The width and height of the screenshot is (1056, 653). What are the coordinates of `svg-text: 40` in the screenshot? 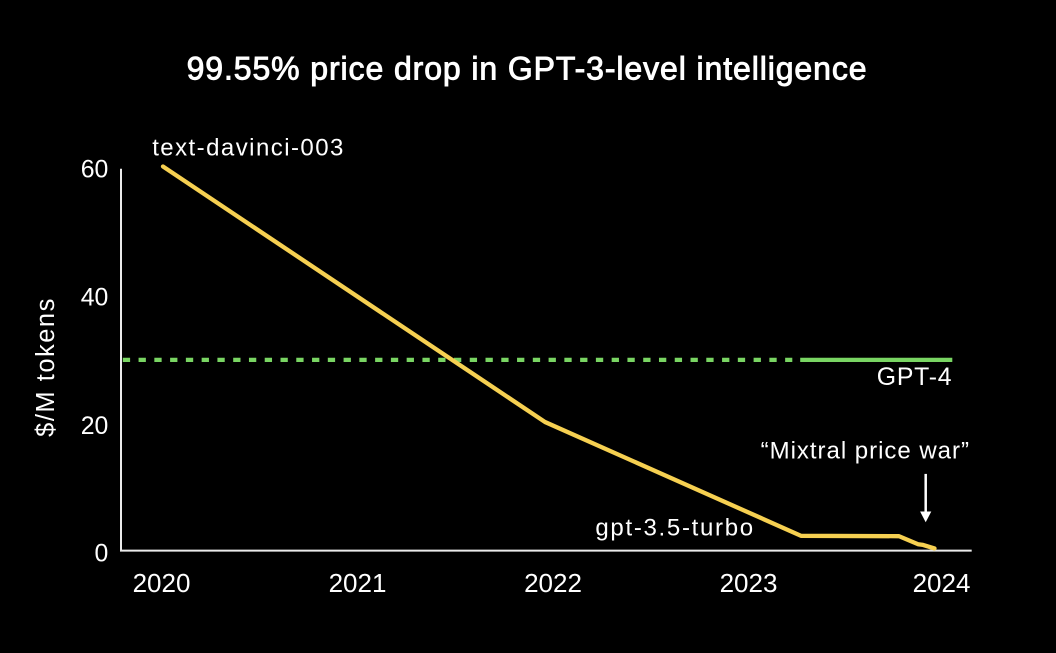 It's located at (95, 298).